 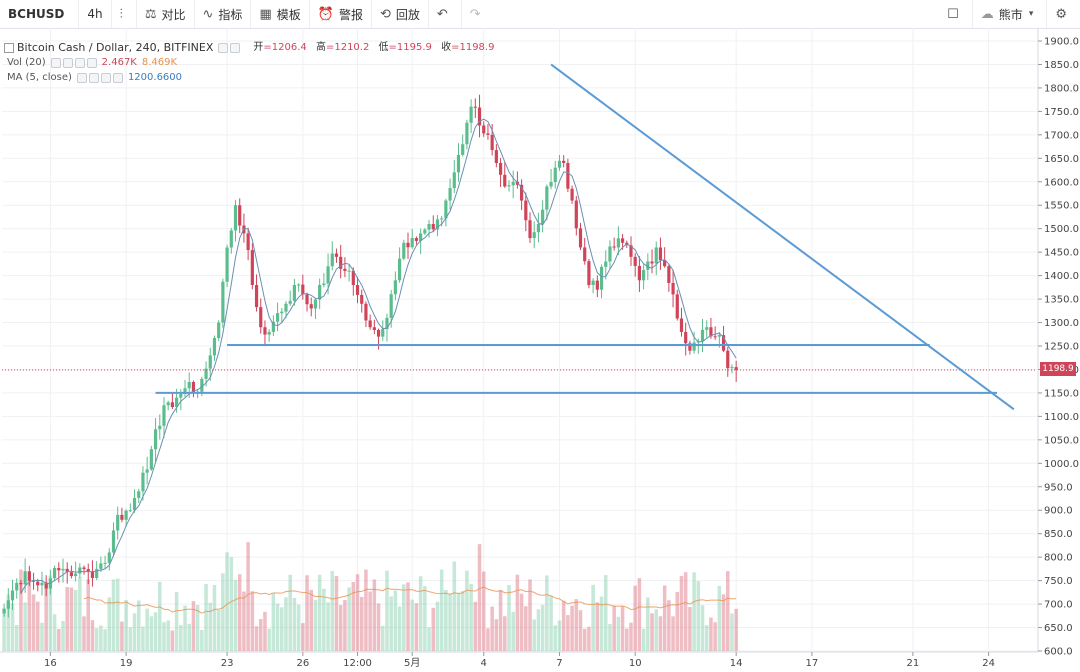 I want to click on interval-label: 4h, so click(x=95, y=14).